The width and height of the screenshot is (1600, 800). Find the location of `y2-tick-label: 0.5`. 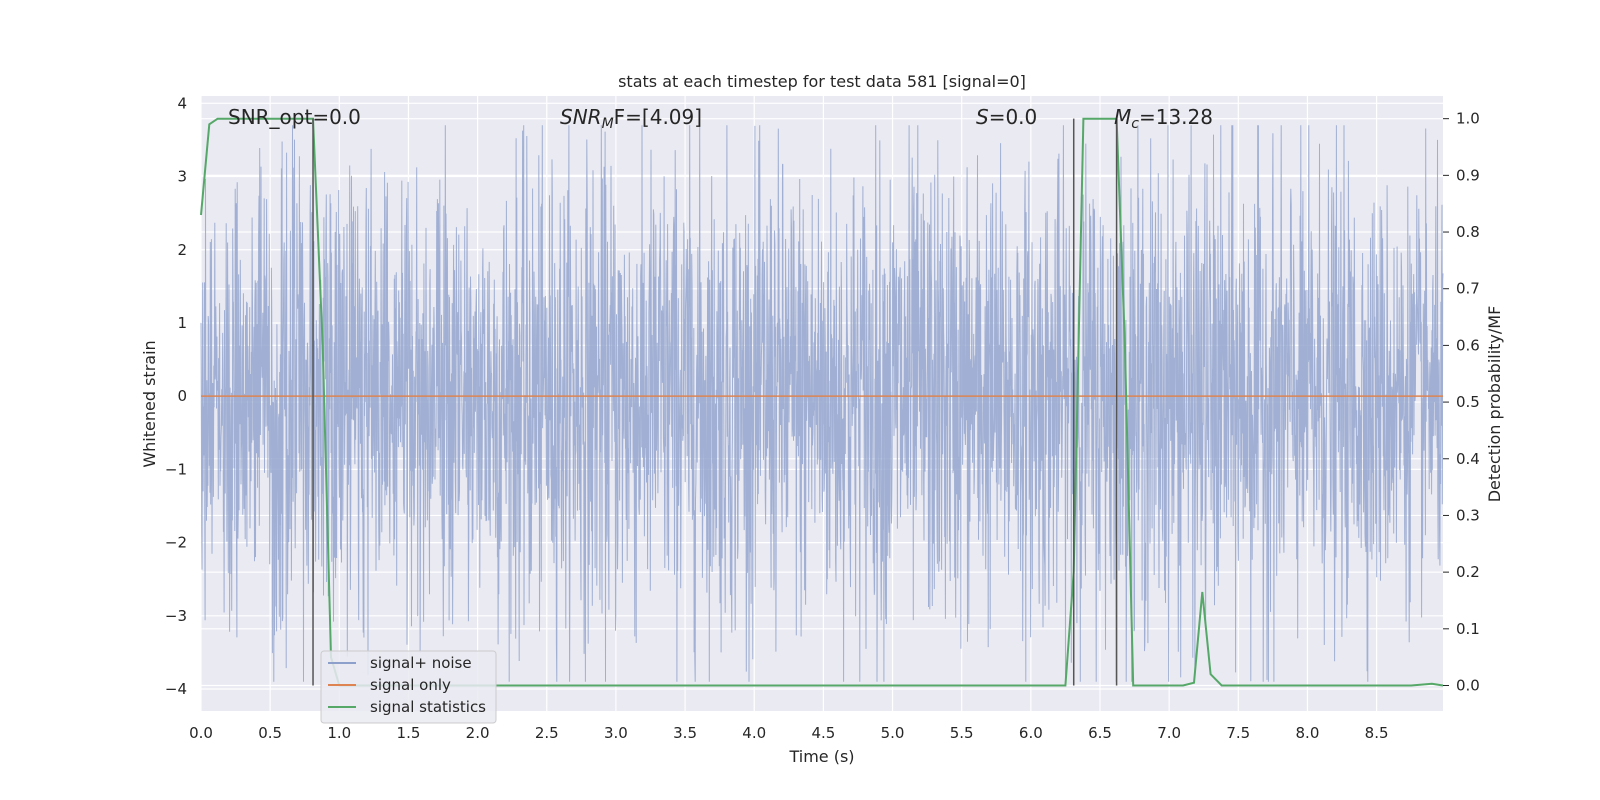

y2-tick-label: 0.5 is located at coordinates (1468, 402).